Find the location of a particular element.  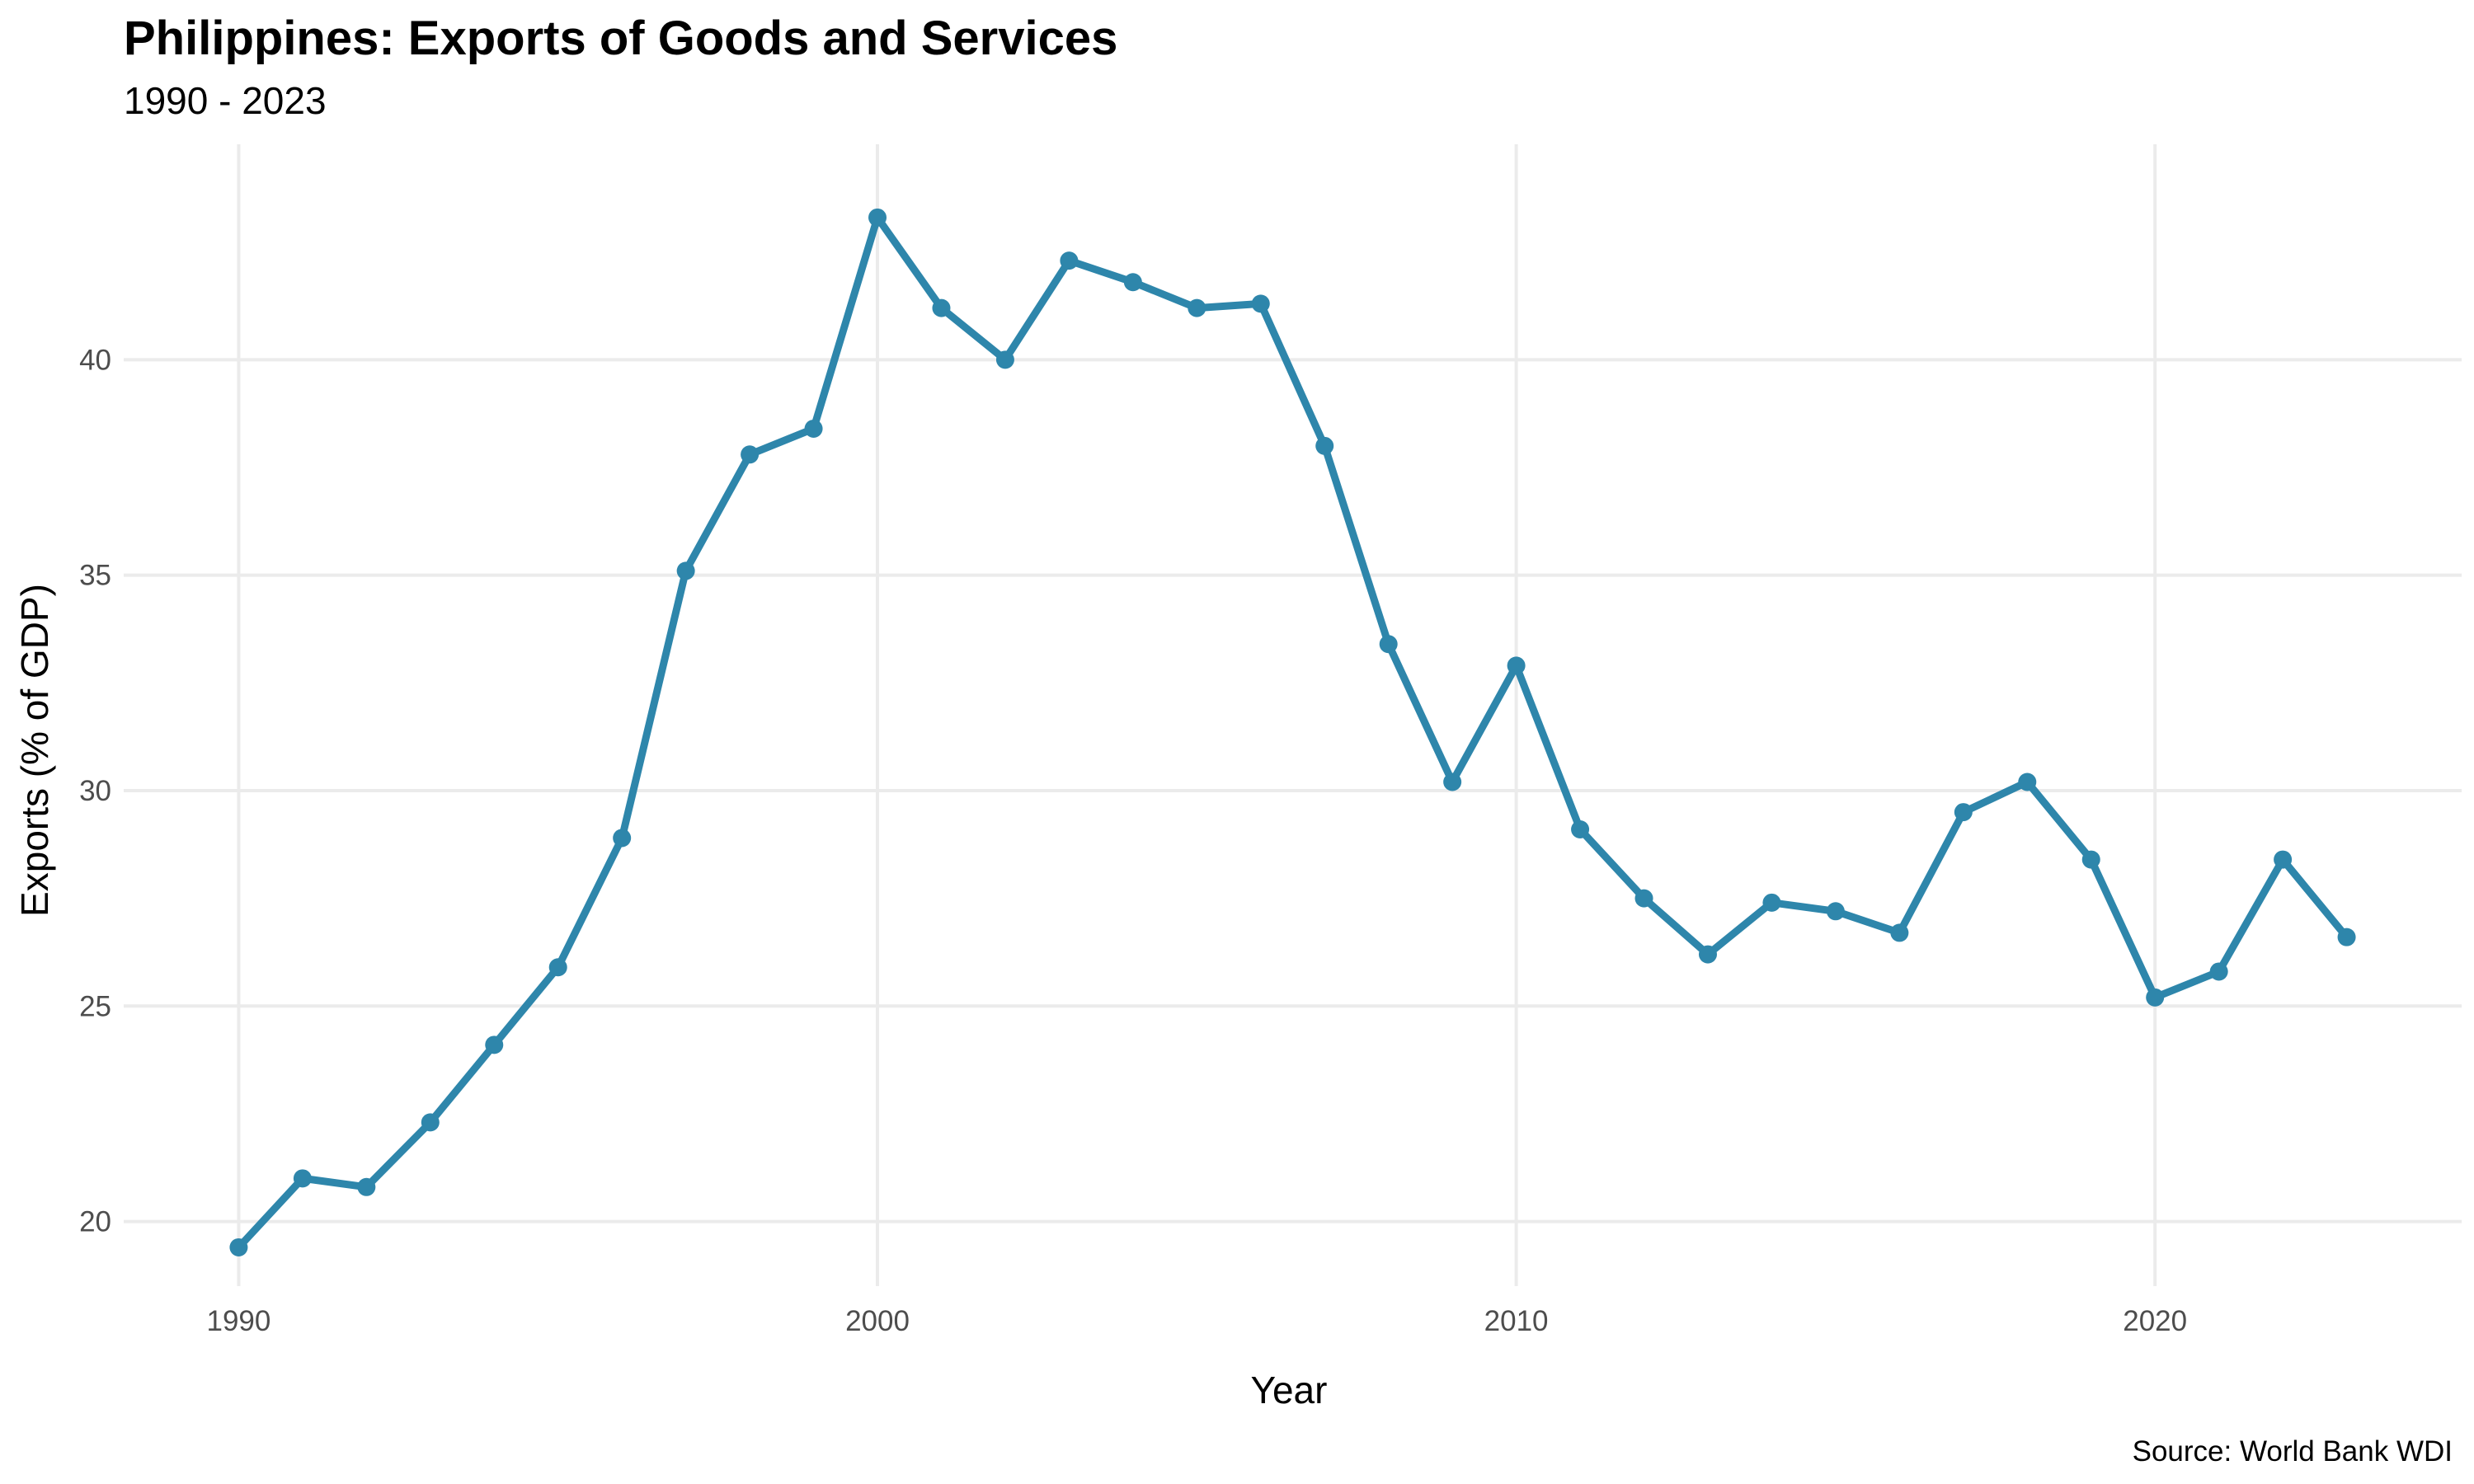

y-tick-label: 30 is located at coordinates (95, 791).